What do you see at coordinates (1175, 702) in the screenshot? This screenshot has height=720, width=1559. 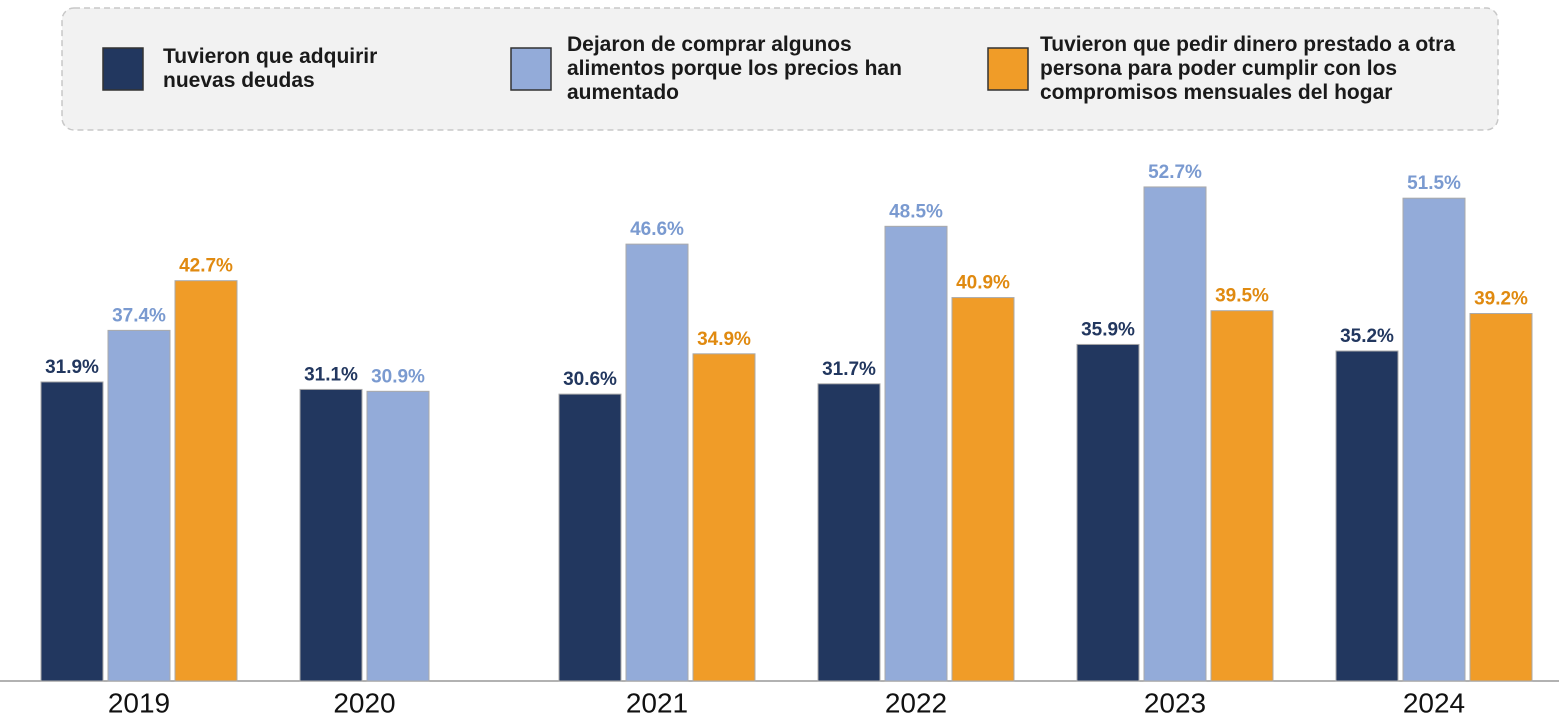 I see `x-tick-label: 2023` at bounding box center [1175, 702].